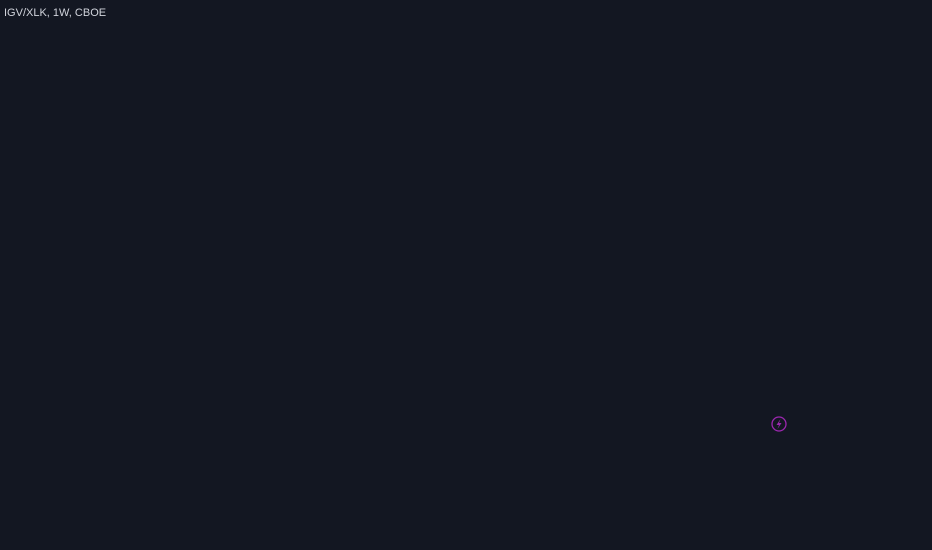  I want to click on chart-title: IGV/XLK, 1W, CBOE, so click(55, 13).